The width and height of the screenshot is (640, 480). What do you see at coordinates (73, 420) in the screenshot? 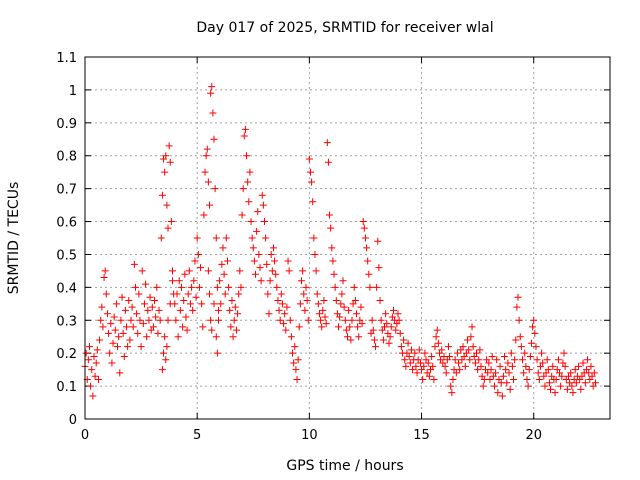
I see `y-tick-label: 0` at bounding box center [73, 420].